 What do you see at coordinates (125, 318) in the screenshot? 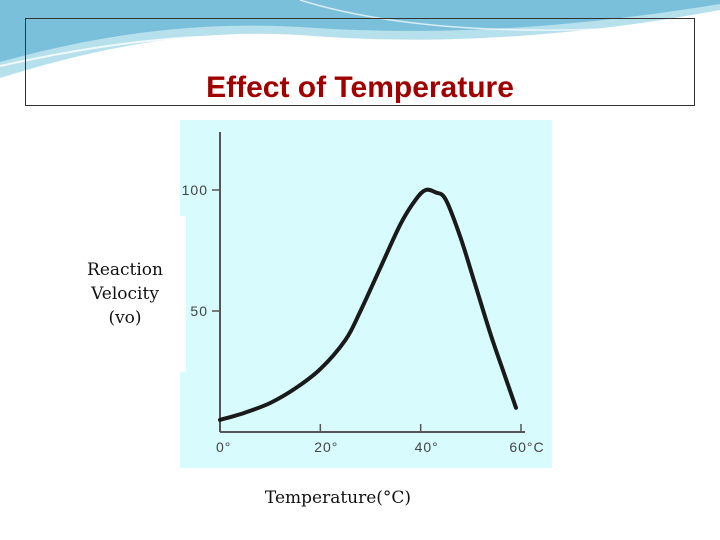
I see `y-axis-label-line: (vo)` at bounding box center [125, 318].